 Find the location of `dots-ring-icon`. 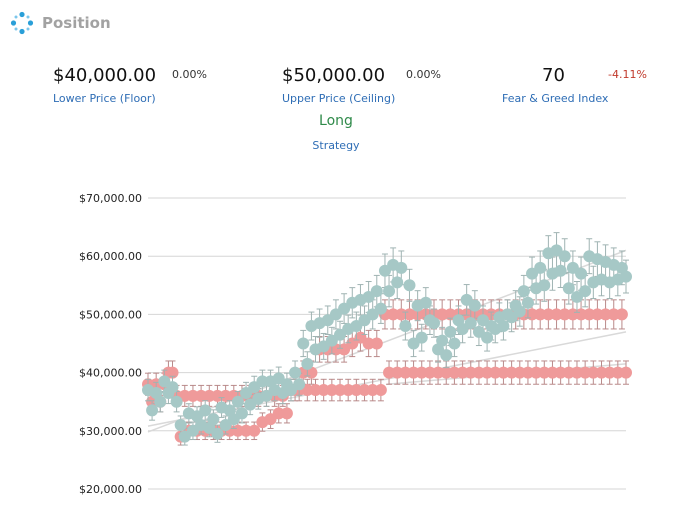

dots-ring-icon is located at coordinates (22, 23).